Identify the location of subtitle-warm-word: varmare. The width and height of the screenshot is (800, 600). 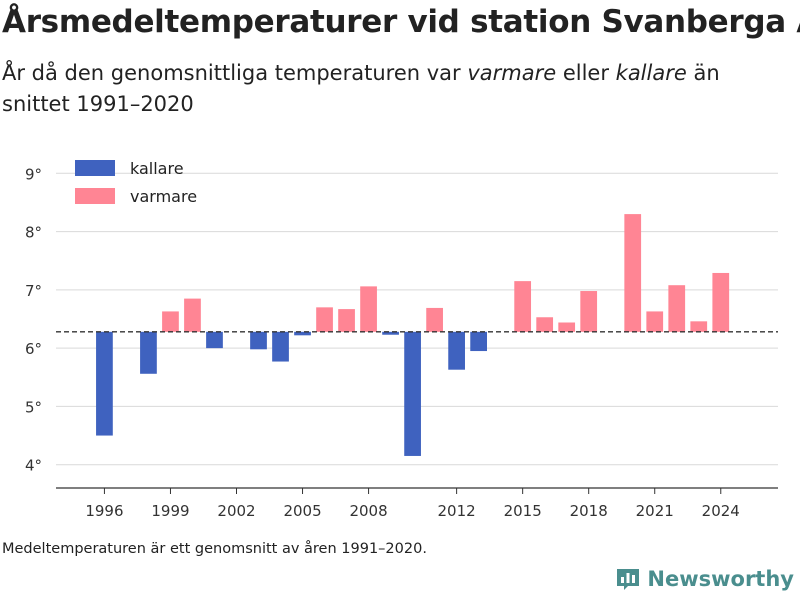
(512, 73).